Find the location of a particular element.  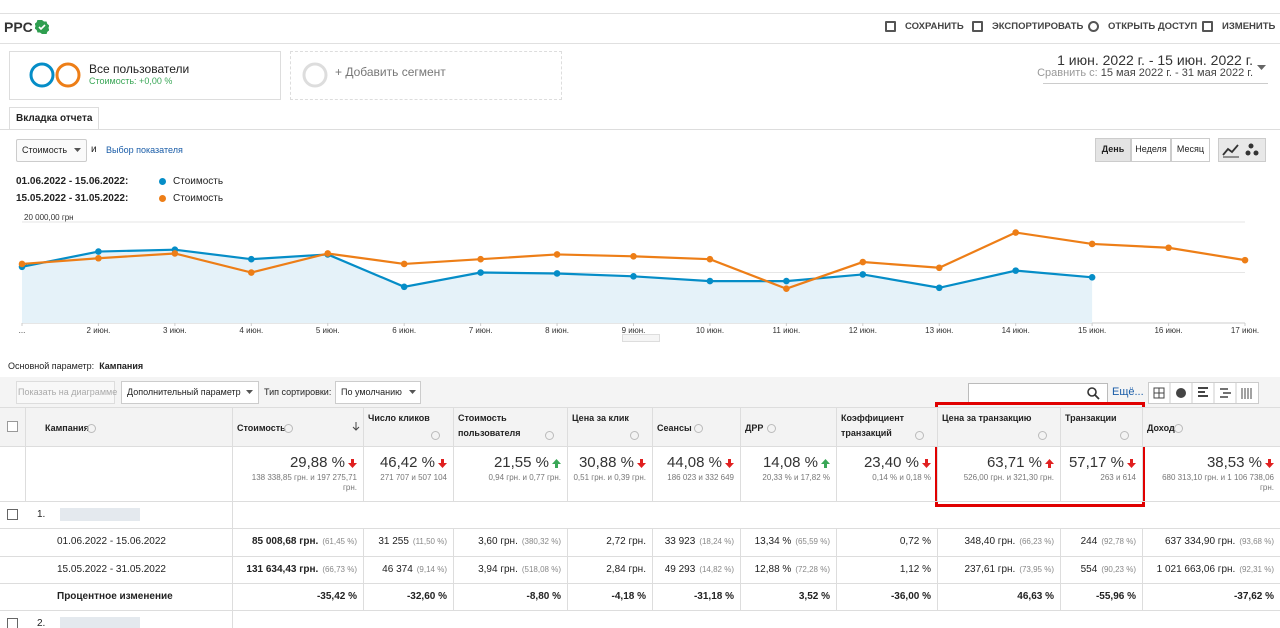

area is located at coordinates (557, 286).